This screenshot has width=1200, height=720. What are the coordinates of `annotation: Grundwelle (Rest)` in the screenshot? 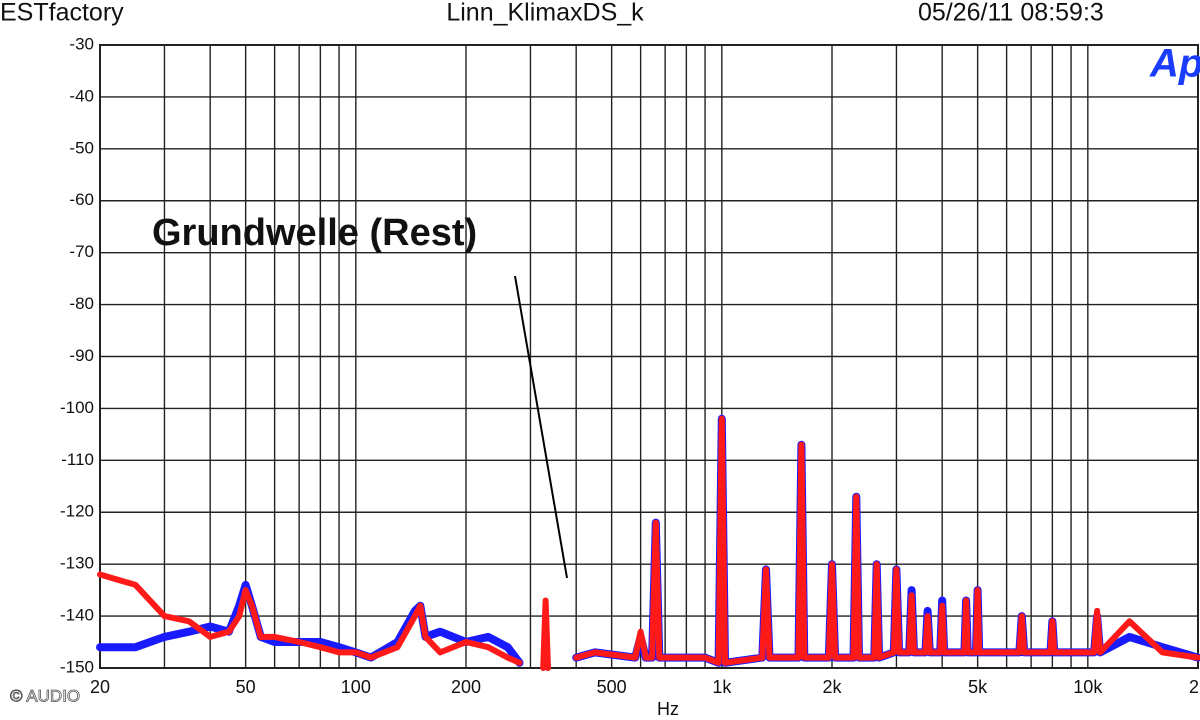 It's located at (314, 233).